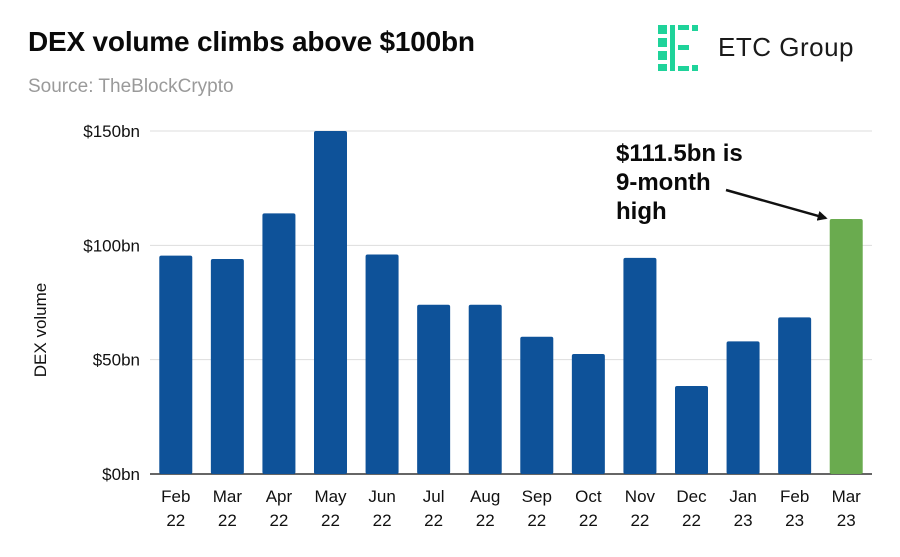  Describe the element at coordinates (846, 346) in the screenshot. I see `bar-highlight` at that location.